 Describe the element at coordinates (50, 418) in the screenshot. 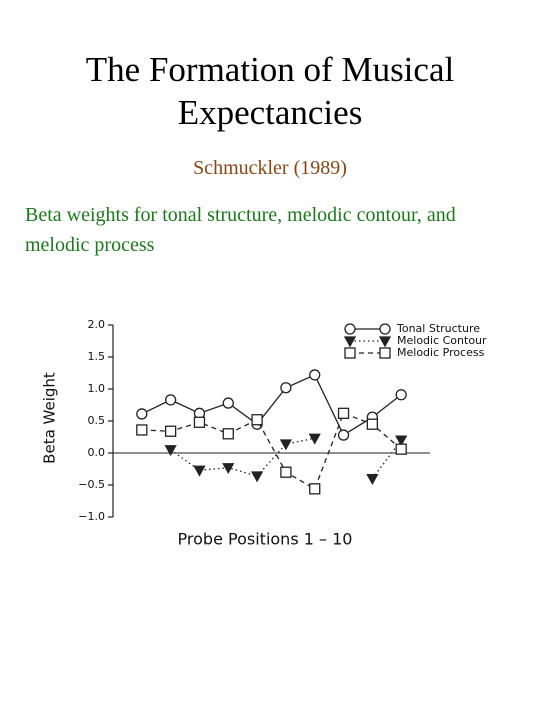

I see `y-axis-label: Beta Weight` at that location.